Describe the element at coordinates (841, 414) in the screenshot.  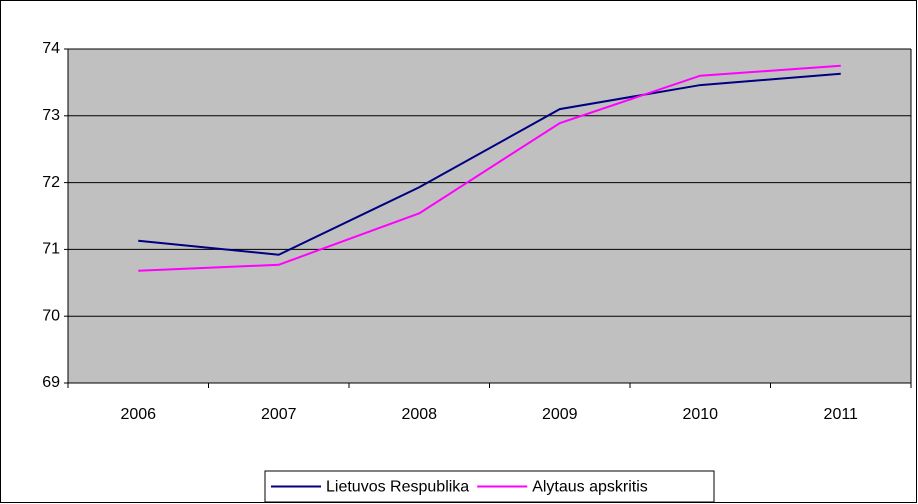
I see `x-tick-label: 2011` at that location.